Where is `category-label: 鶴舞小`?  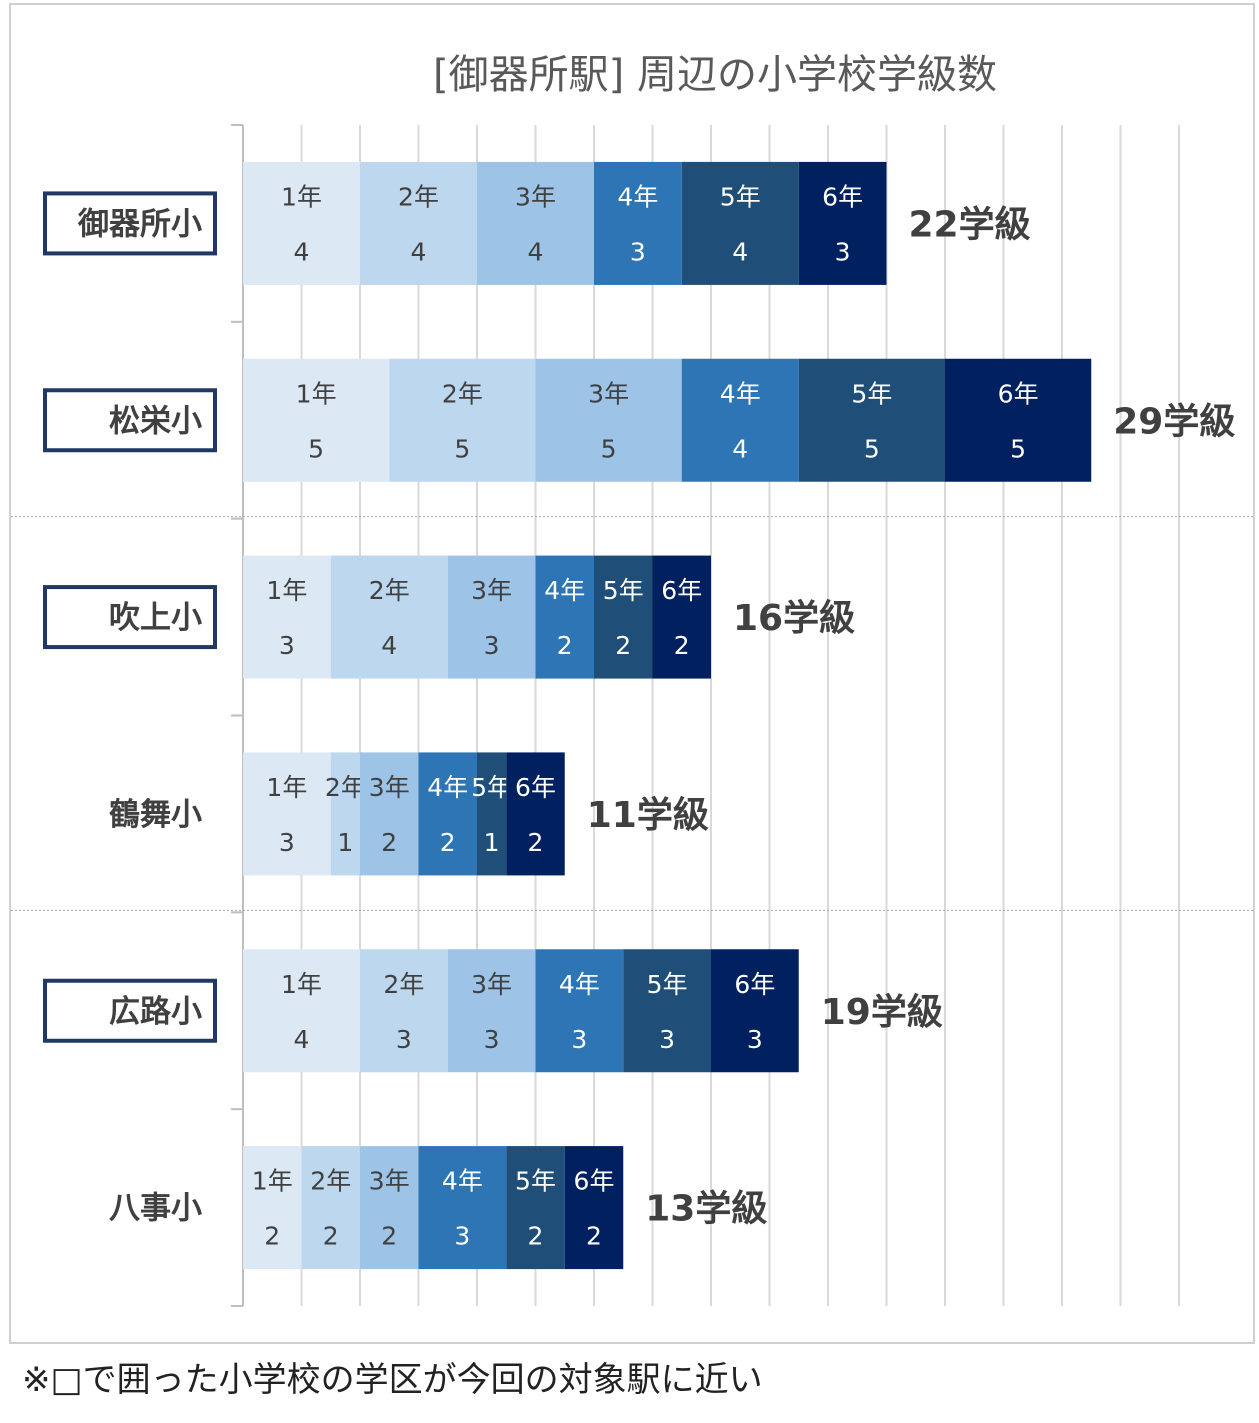
category-label: 鶴舞小 is located at coordinates (155, 815).